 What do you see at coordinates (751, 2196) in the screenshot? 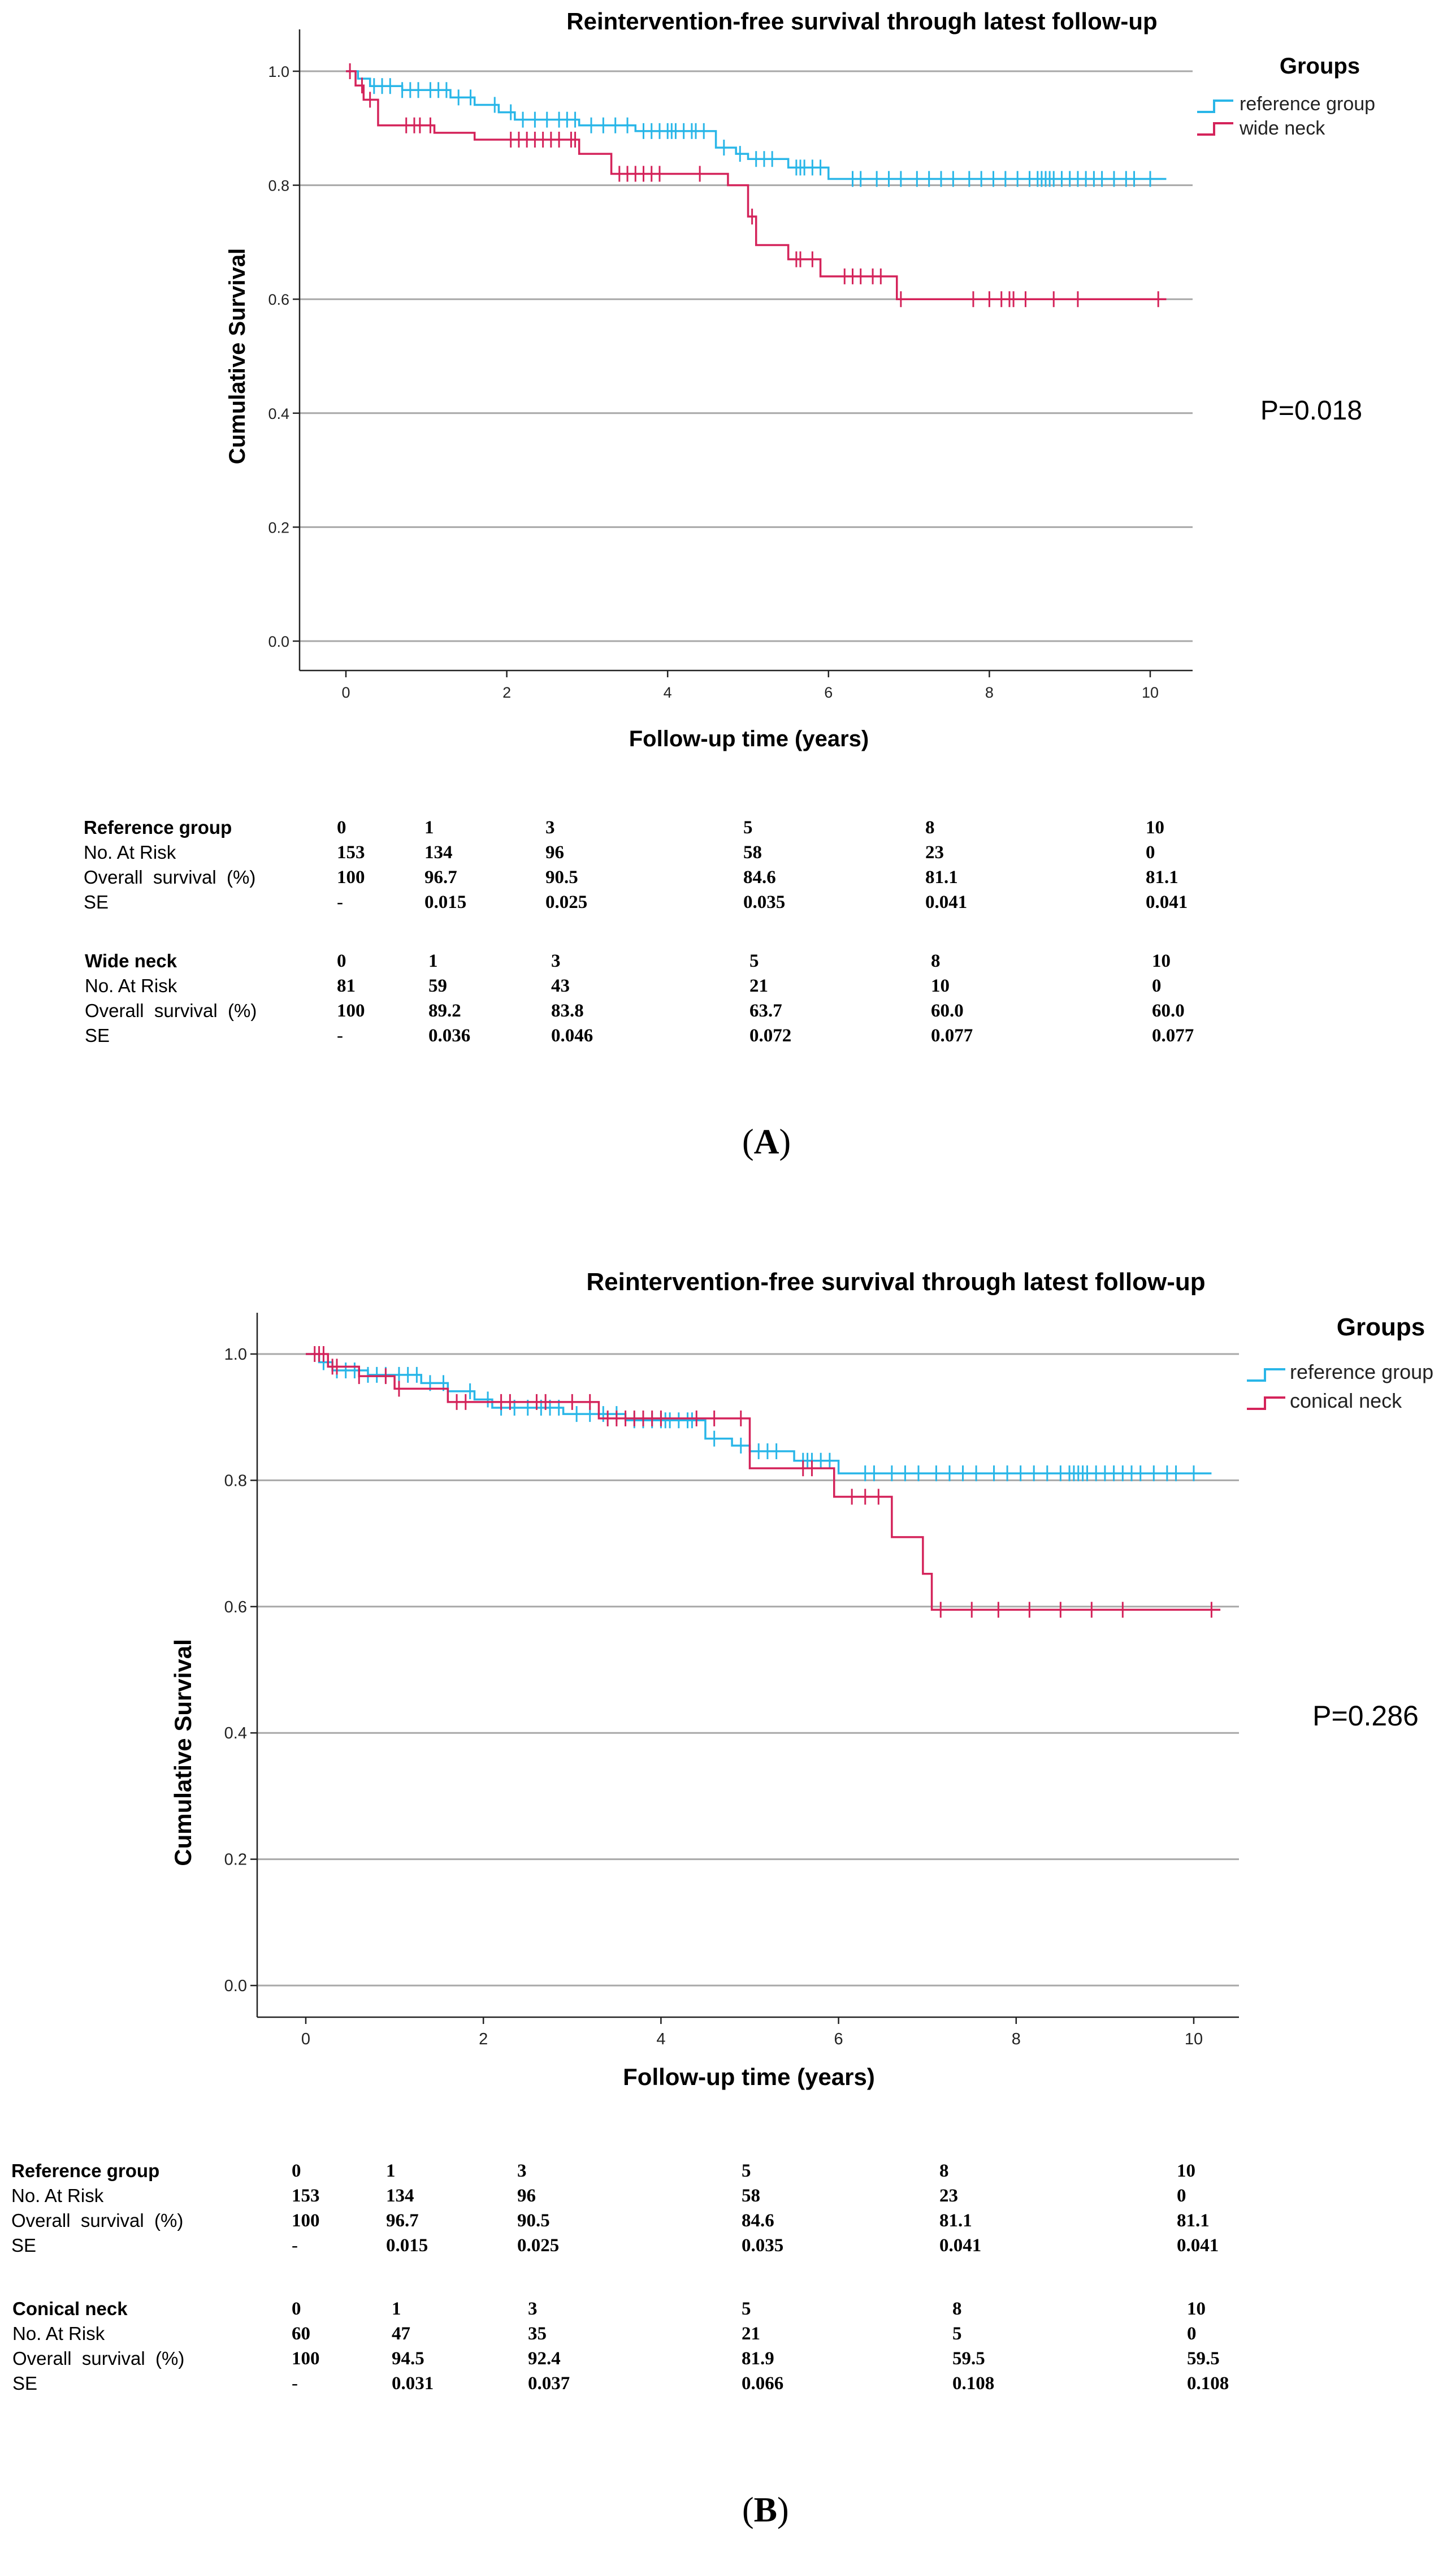
I see `cell: 58` at bounding box center [751, 2196].